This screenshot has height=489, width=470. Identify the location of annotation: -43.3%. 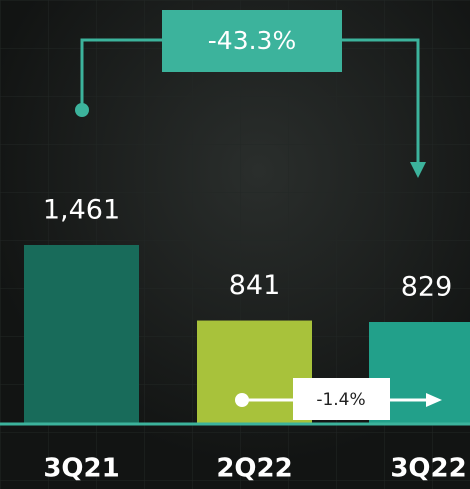
(252, 40).